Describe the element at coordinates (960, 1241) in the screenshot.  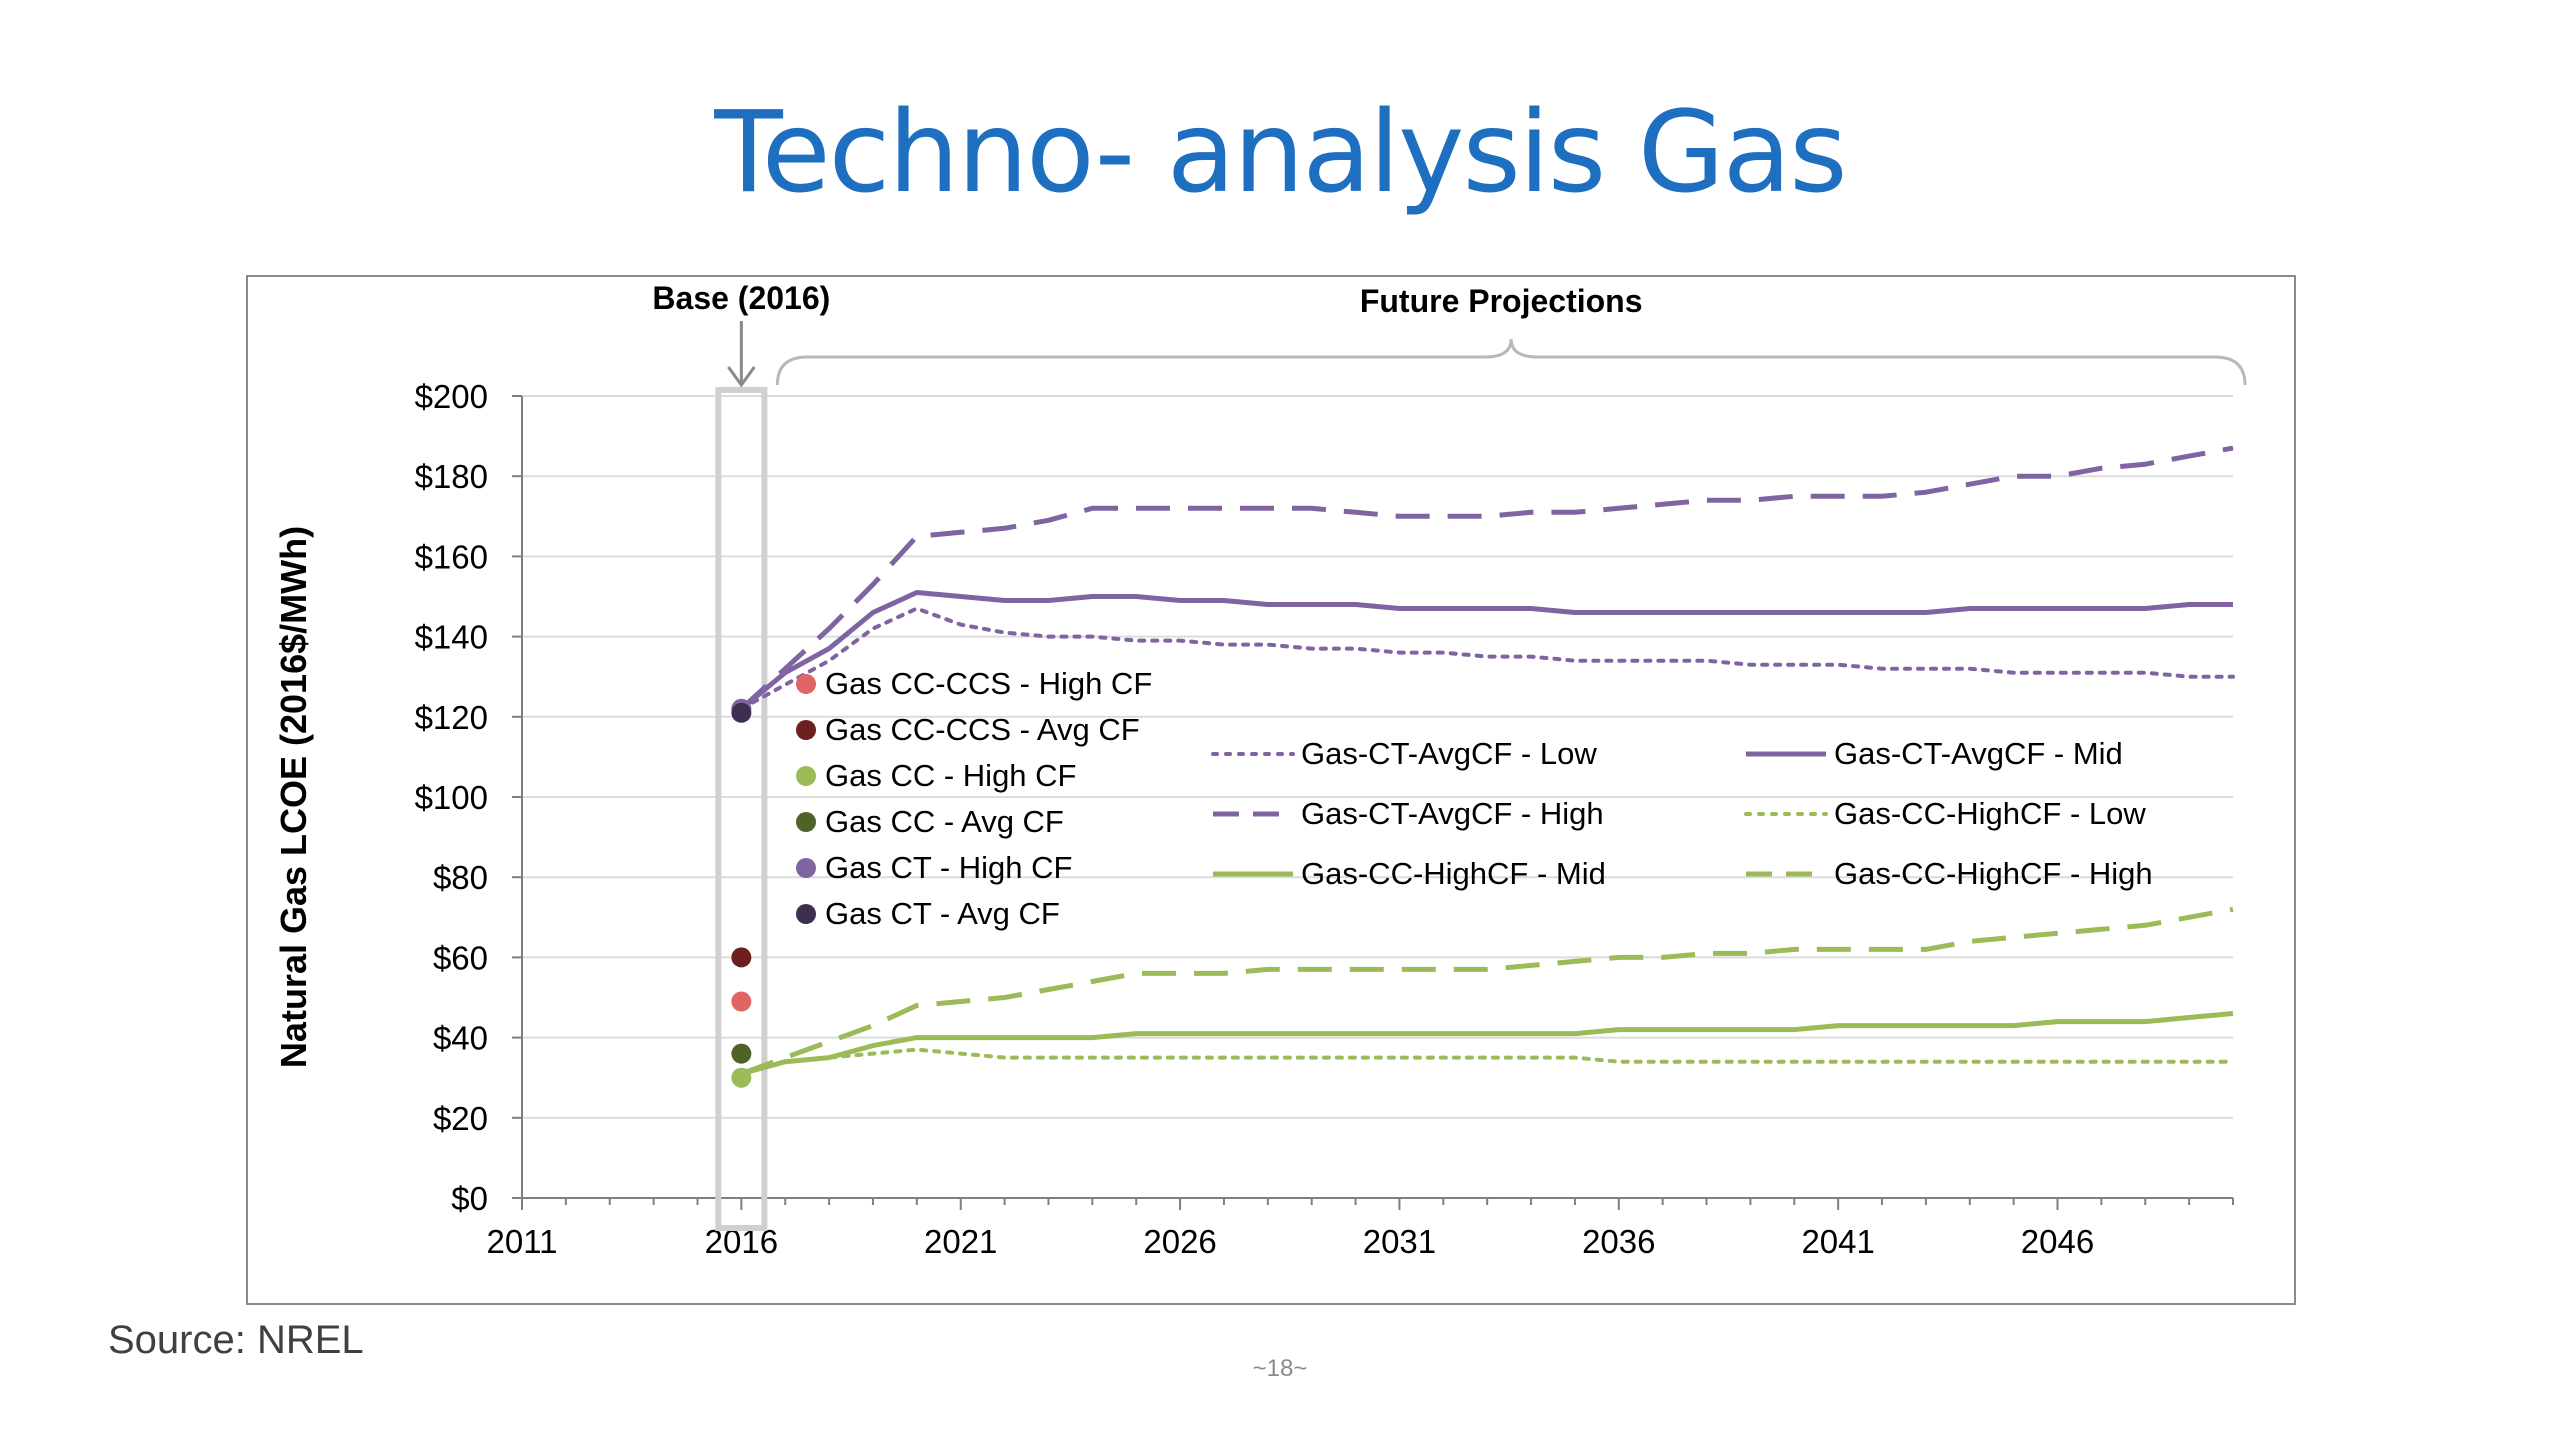
I see `x-tick-label: 2021` at that location.